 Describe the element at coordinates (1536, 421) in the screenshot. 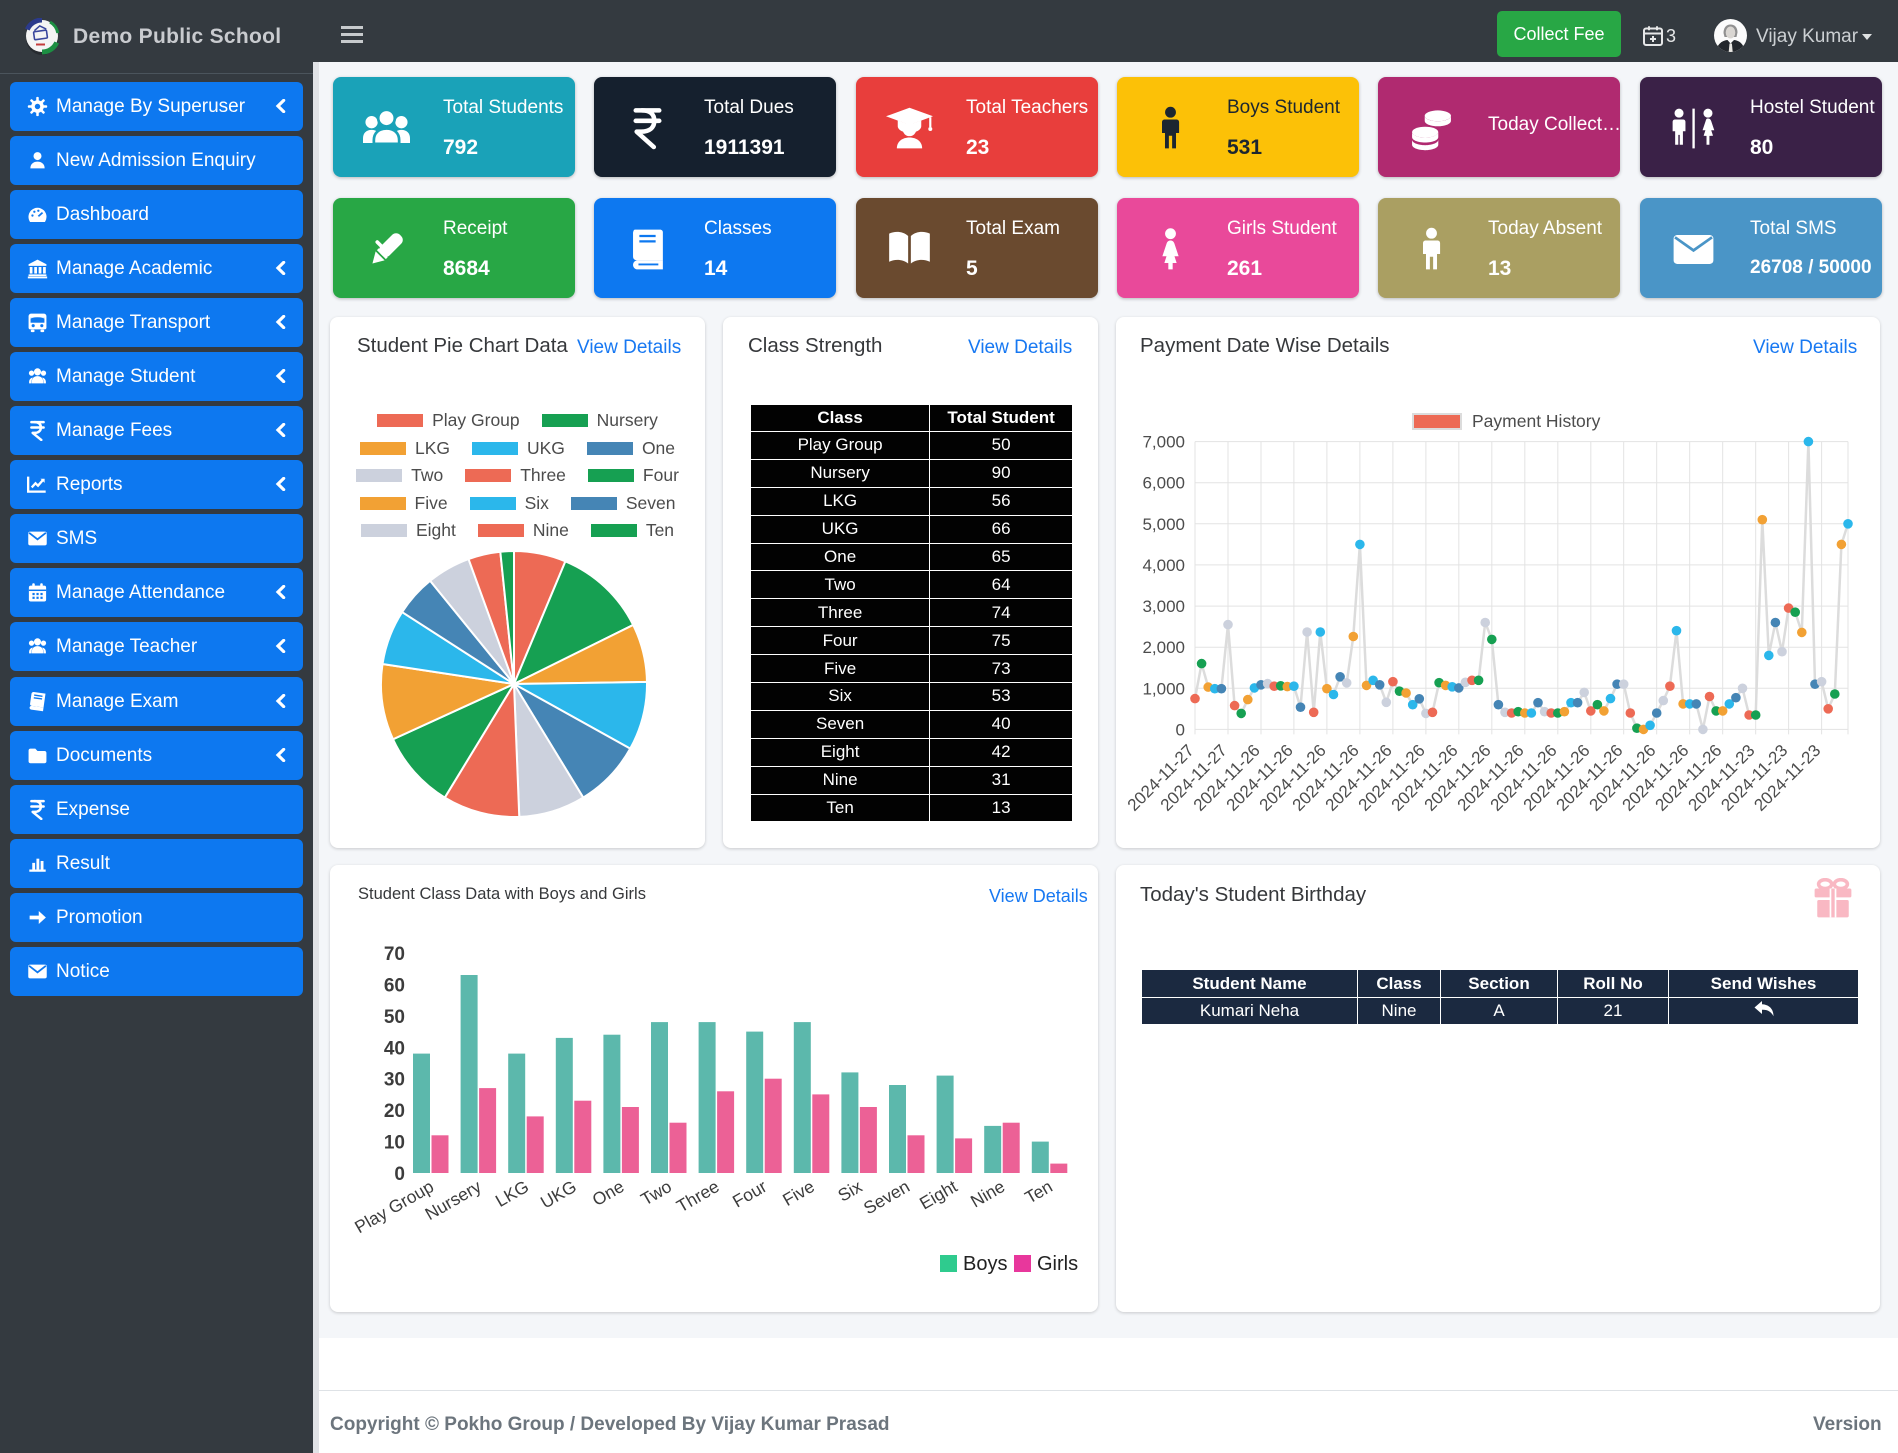

I see `svg-text: Payment History` at that location.